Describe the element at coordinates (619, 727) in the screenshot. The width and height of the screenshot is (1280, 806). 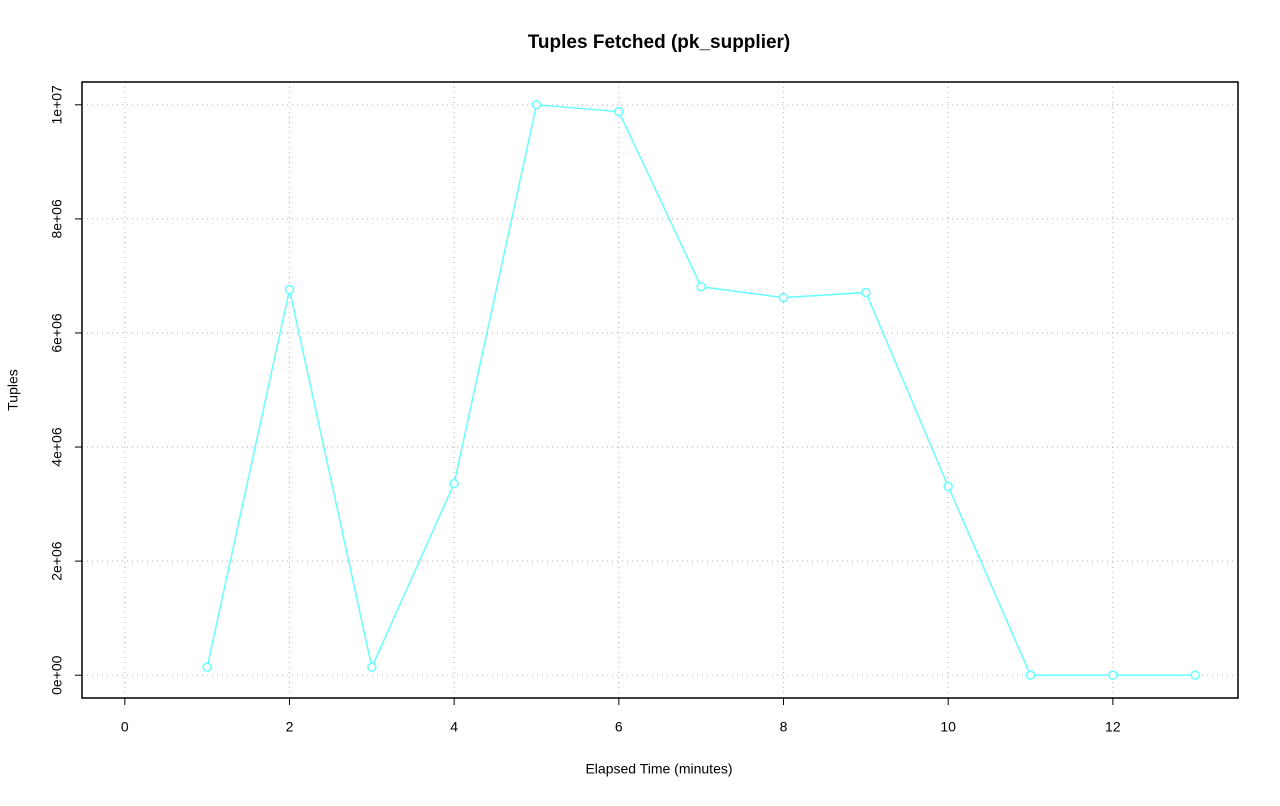
I see `x-tick-label: 6` at that location.